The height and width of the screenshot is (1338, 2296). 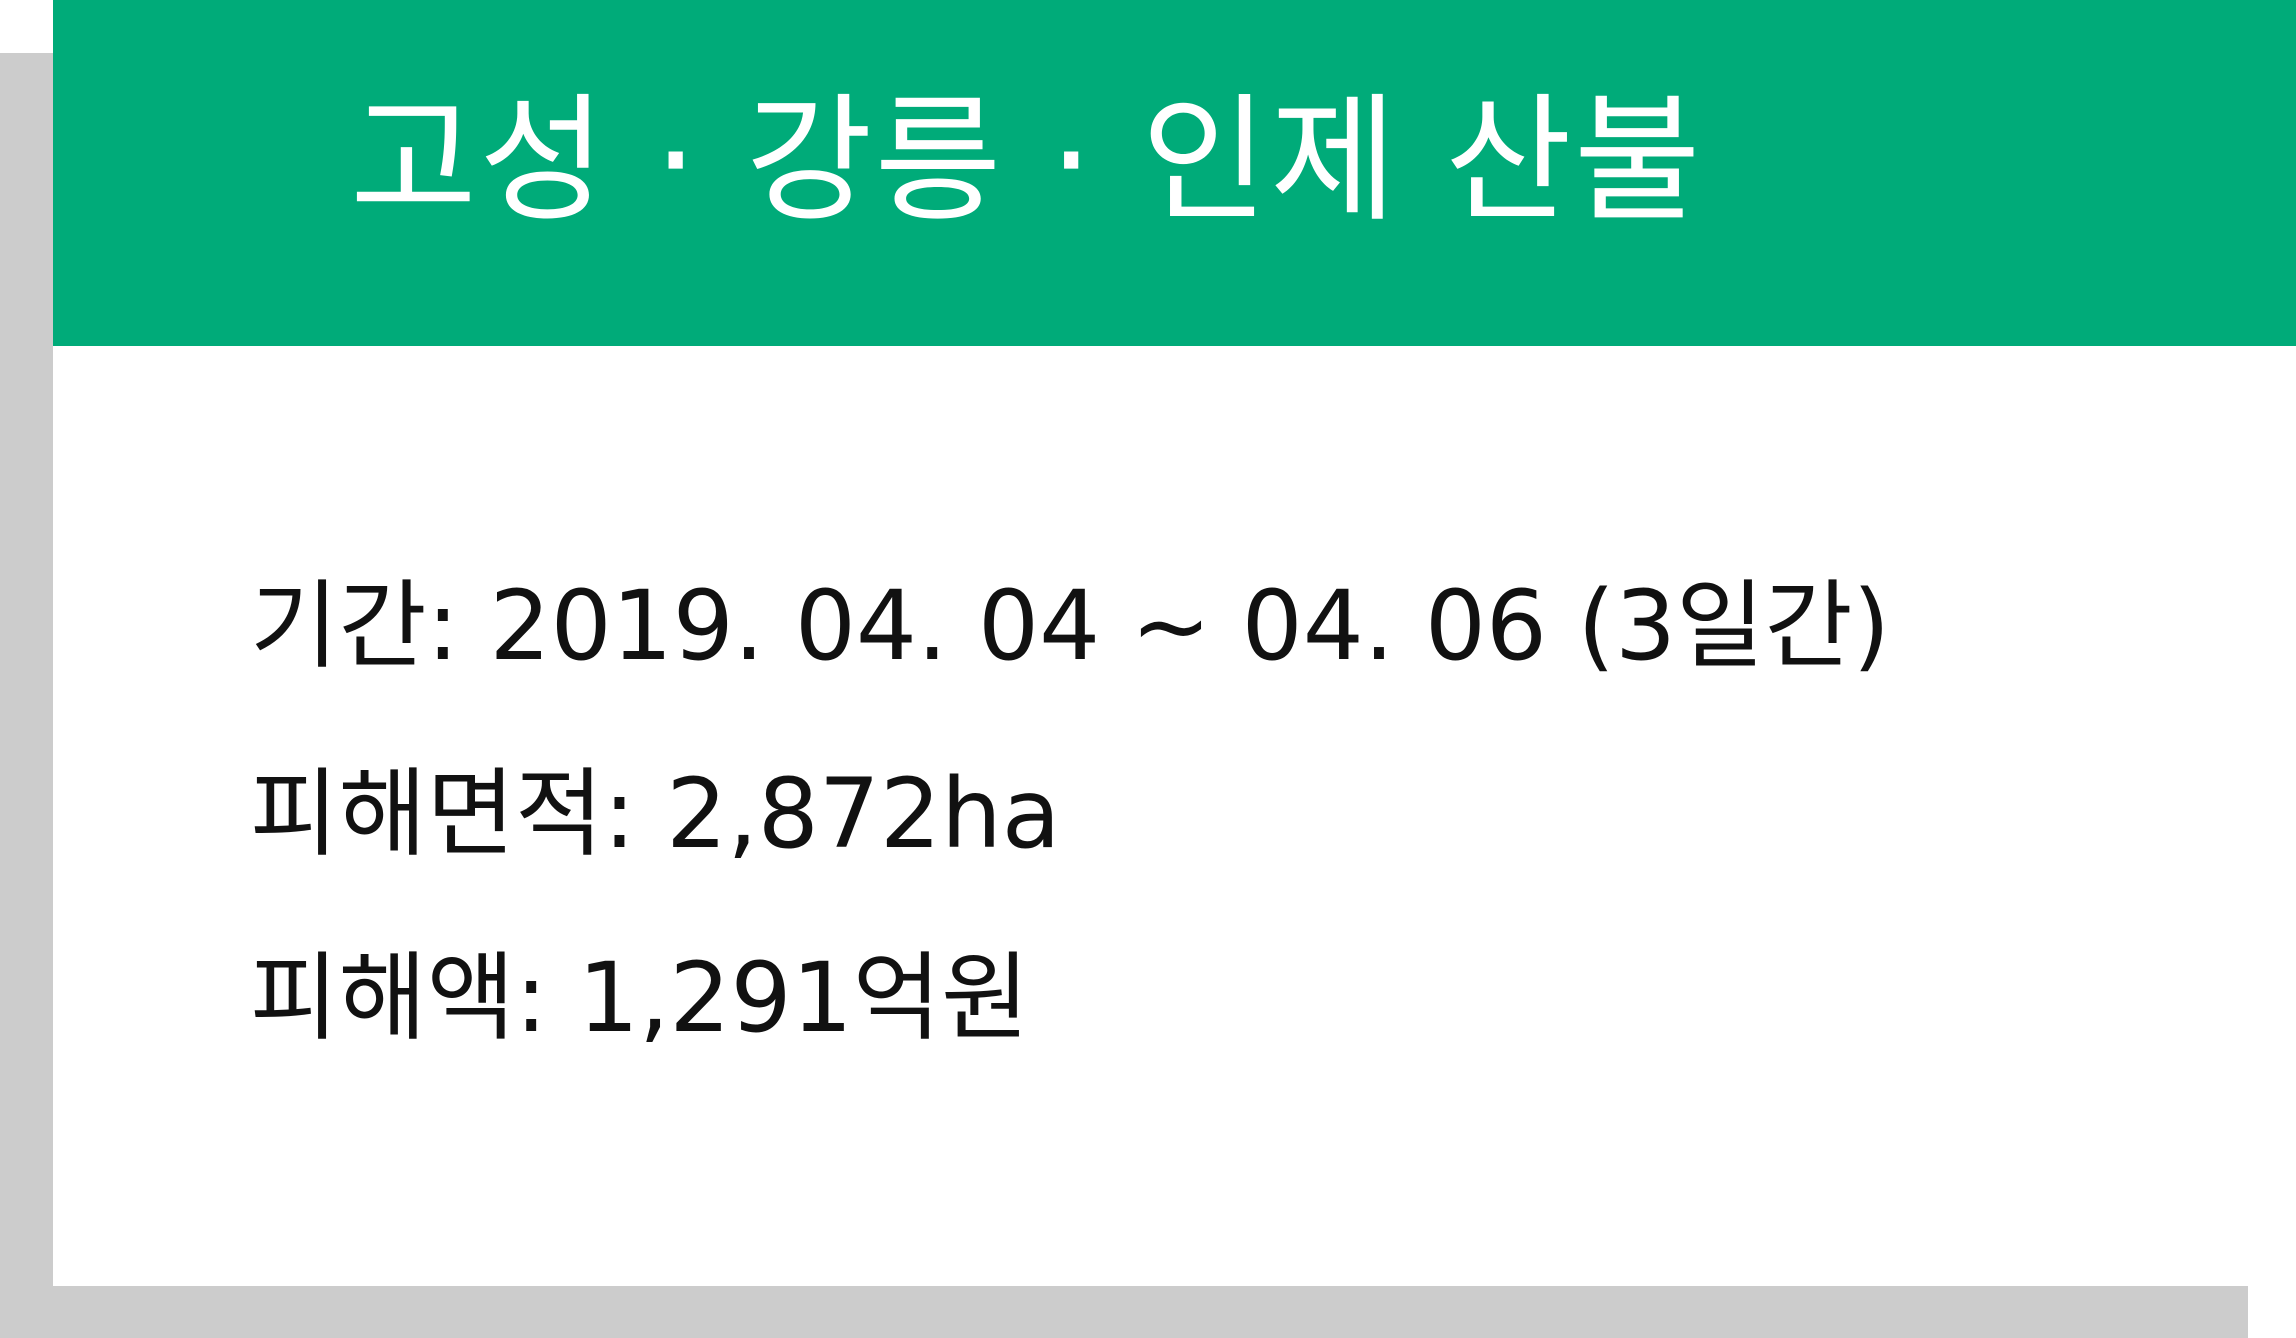 I want to click on damage-cost-text: 피해액: 1,291억원, so click(x=640, y=998).